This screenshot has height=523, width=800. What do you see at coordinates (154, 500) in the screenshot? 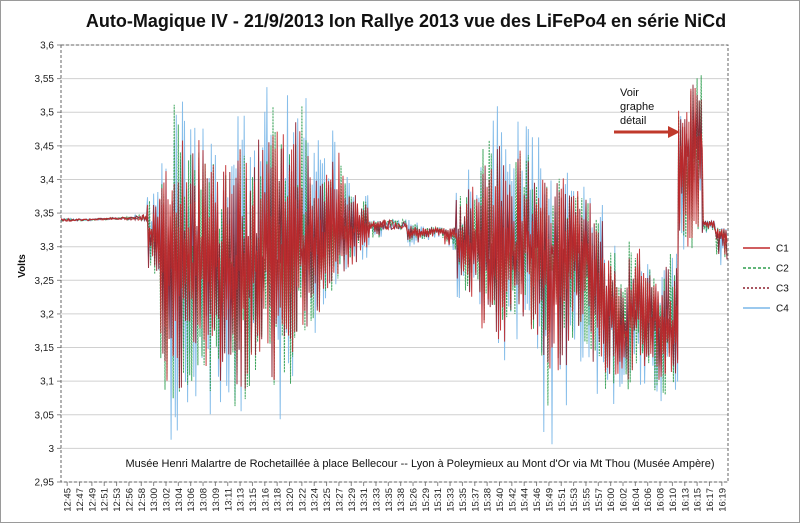
I see `x-tick-label: 13:00` at bounding box center [154, 500].